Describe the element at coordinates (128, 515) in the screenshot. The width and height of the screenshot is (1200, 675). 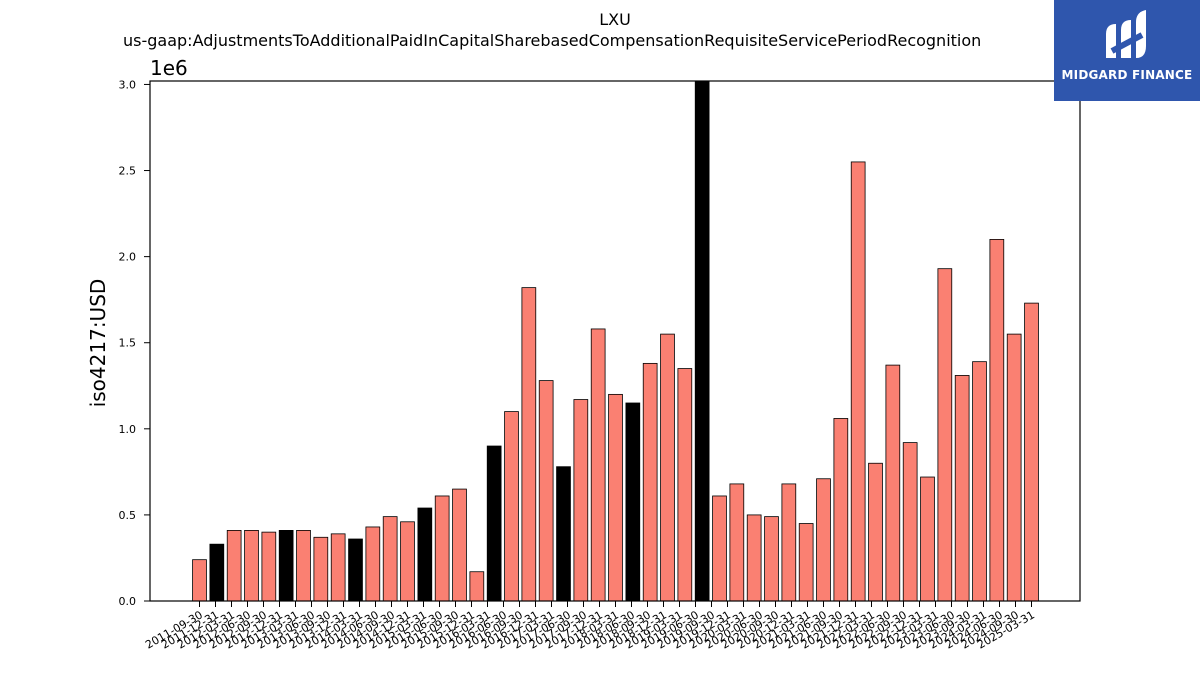
I see `y-tick-label: 0.5` at that location.